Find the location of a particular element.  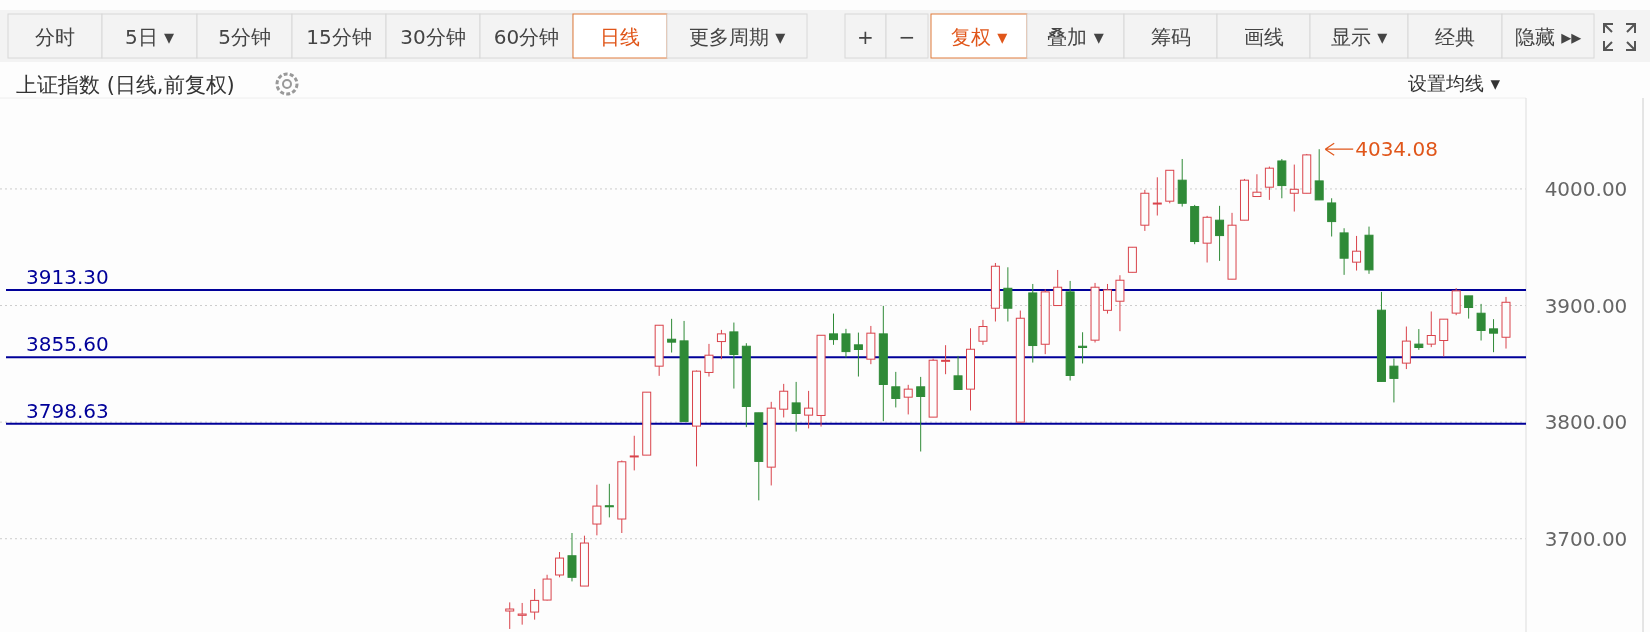

text: 筹码 is located at coordinates (1170, 37).